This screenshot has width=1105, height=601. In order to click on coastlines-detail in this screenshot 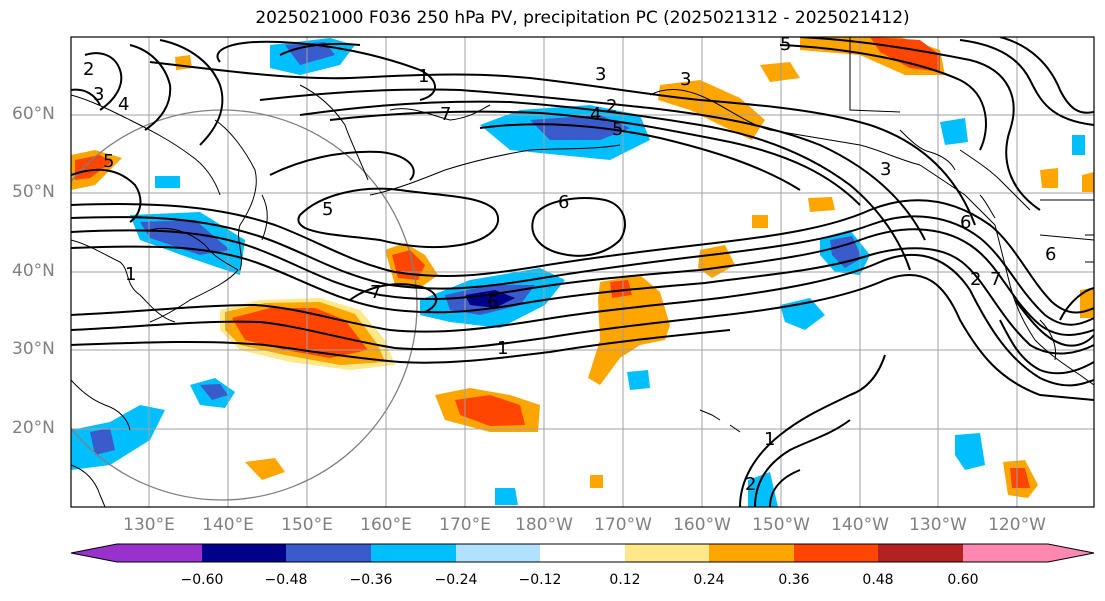, I will do `click(947, 174)`.